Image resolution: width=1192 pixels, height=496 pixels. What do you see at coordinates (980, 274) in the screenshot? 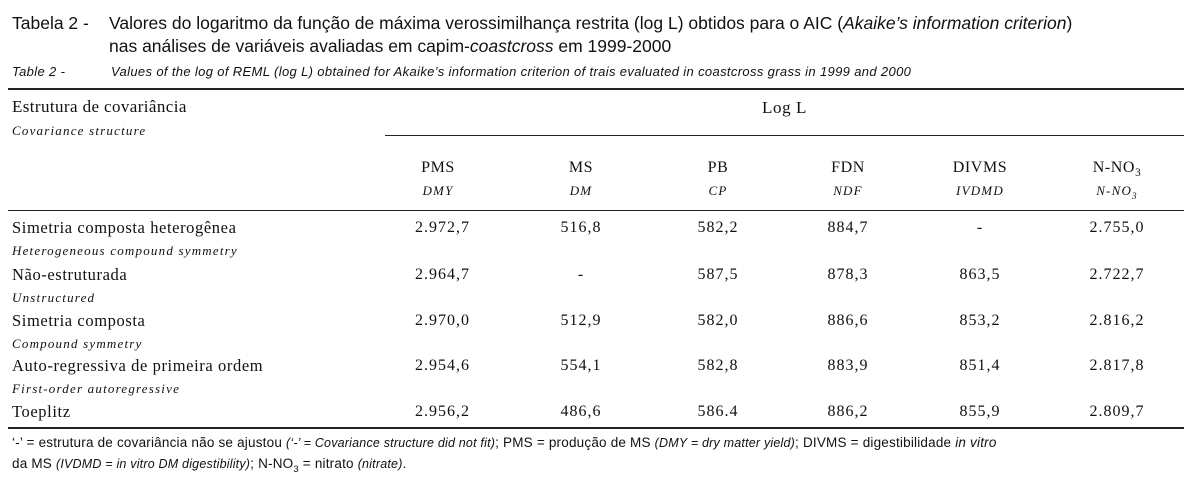
I see `table-cell: 863,5` at bounding box center [980, 274].